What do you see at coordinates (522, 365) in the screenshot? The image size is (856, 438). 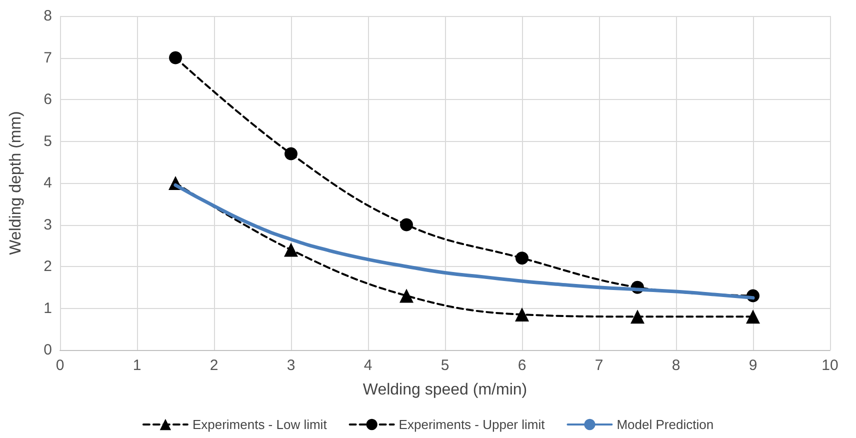 I see `x-tick-label: 6` at bounding box center [522, 365].